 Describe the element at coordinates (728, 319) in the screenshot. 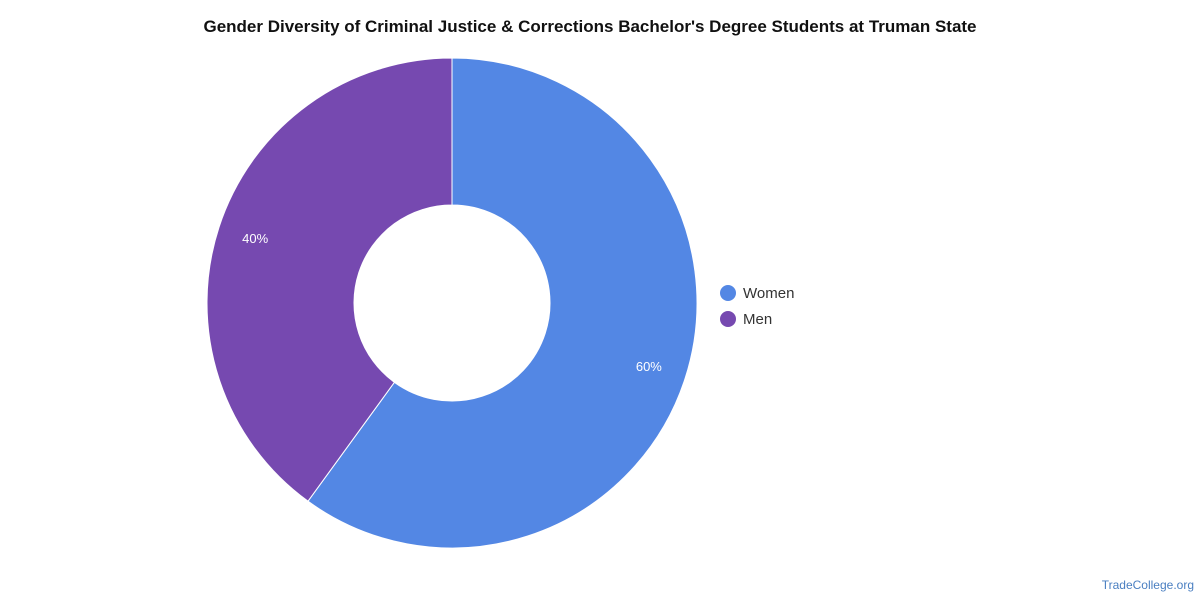

I see `legend-swatch-men` at that location.